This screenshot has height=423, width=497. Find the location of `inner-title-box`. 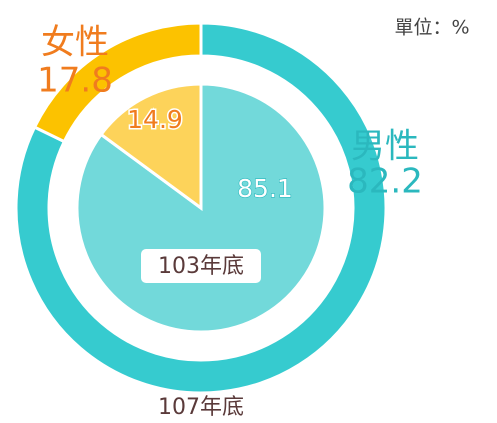

inner-title-box is located at coordinates (201, 266).